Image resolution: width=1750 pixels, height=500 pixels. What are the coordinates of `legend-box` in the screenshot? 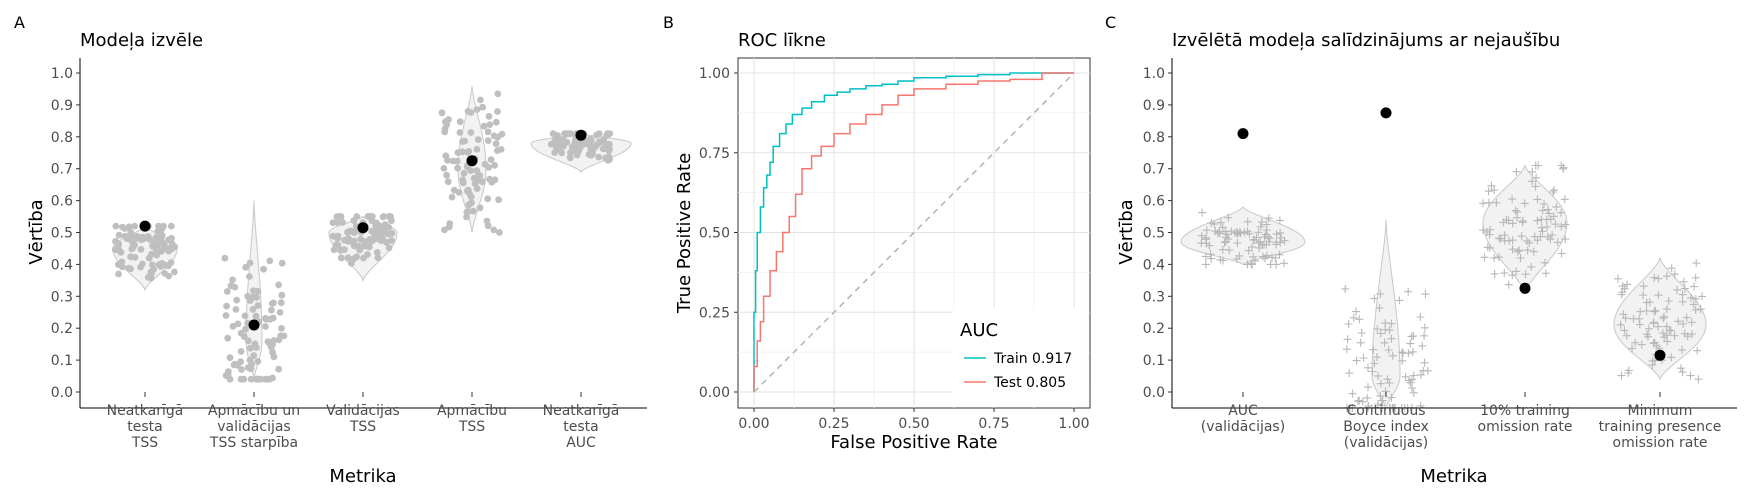 It's located at (1020, 357).